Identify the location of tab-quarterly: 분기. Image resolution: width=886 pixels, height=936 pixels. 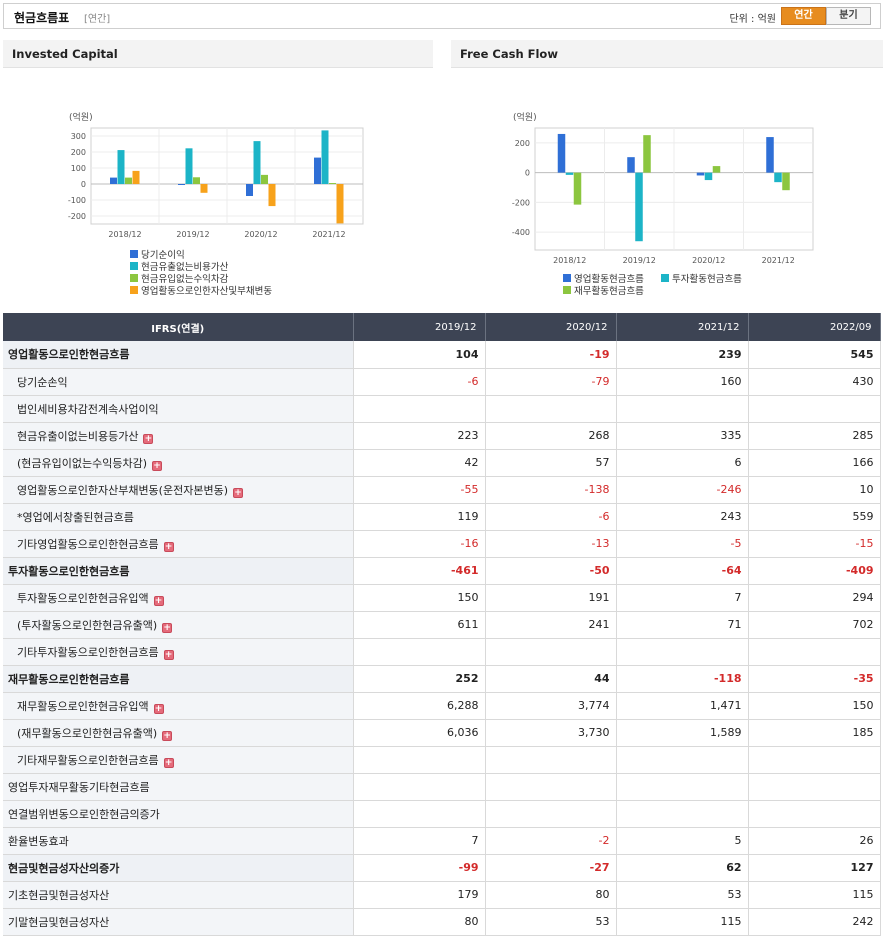
(848, 16).